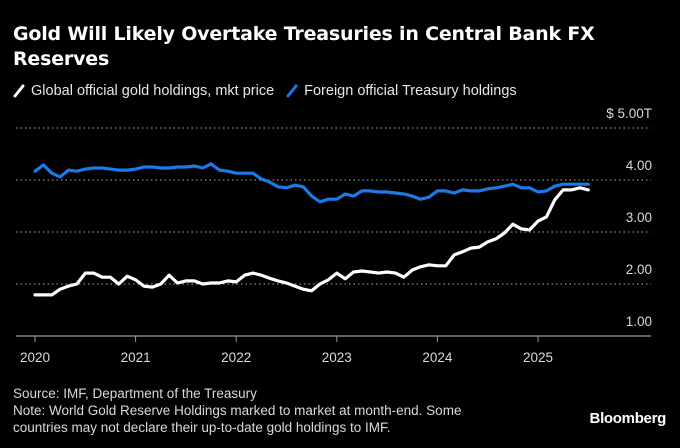 The width and height of the screenshot is (680, 448). I want to click on bloomberg-logo: Bloomberg, so click(628, 418).